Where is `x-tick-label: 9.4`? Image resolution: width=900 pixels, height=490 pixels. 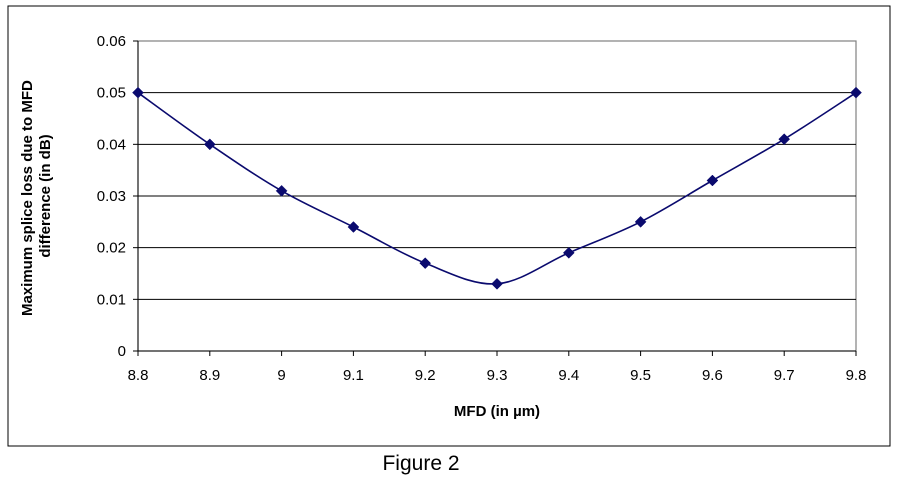
x-tick-label: 9.4 is located at coordinates (568, 375).